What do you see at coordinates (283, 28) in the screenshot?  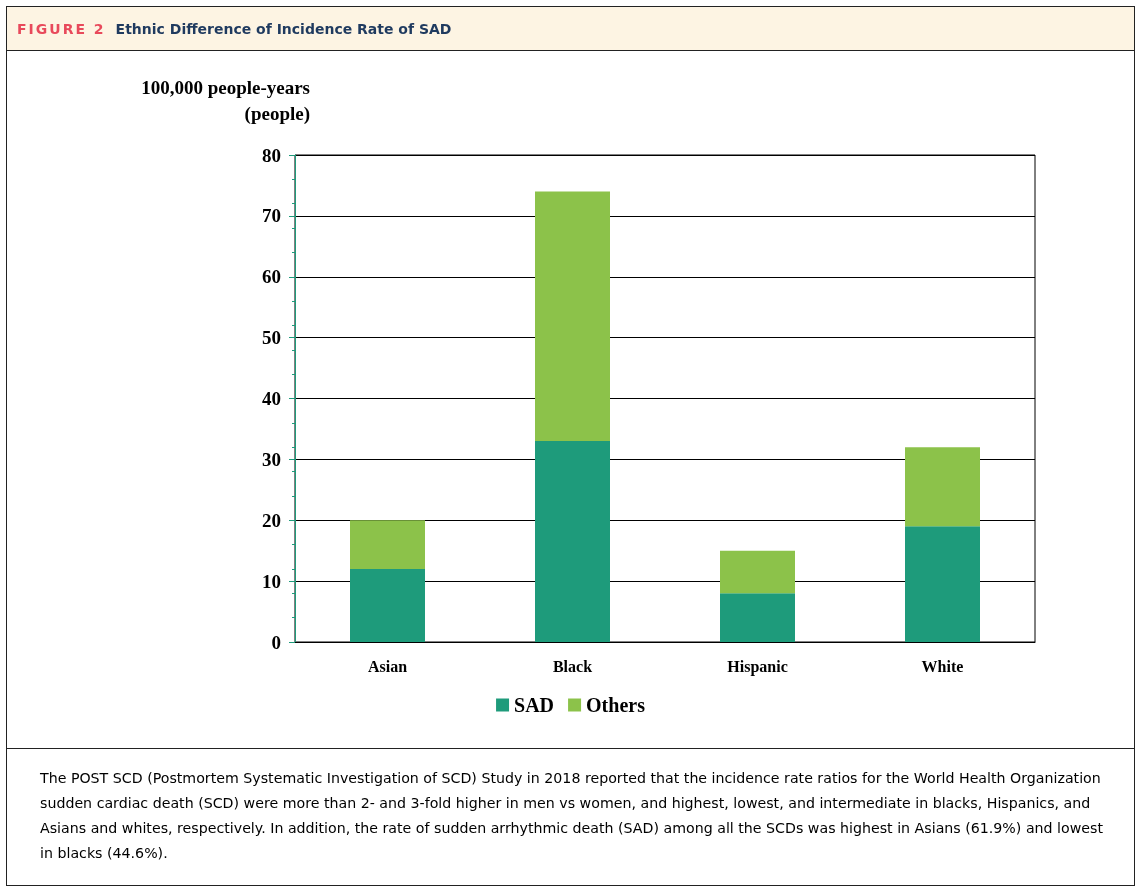 I see `chart-title: Ethnic Difference of Incidence Rate of SAD` at bounding box center [283, 28].